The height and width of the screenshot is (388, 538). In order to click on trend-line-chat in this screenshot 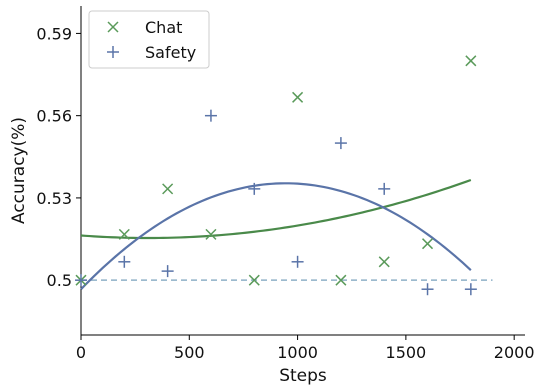, I will do `click(276, 209)`.